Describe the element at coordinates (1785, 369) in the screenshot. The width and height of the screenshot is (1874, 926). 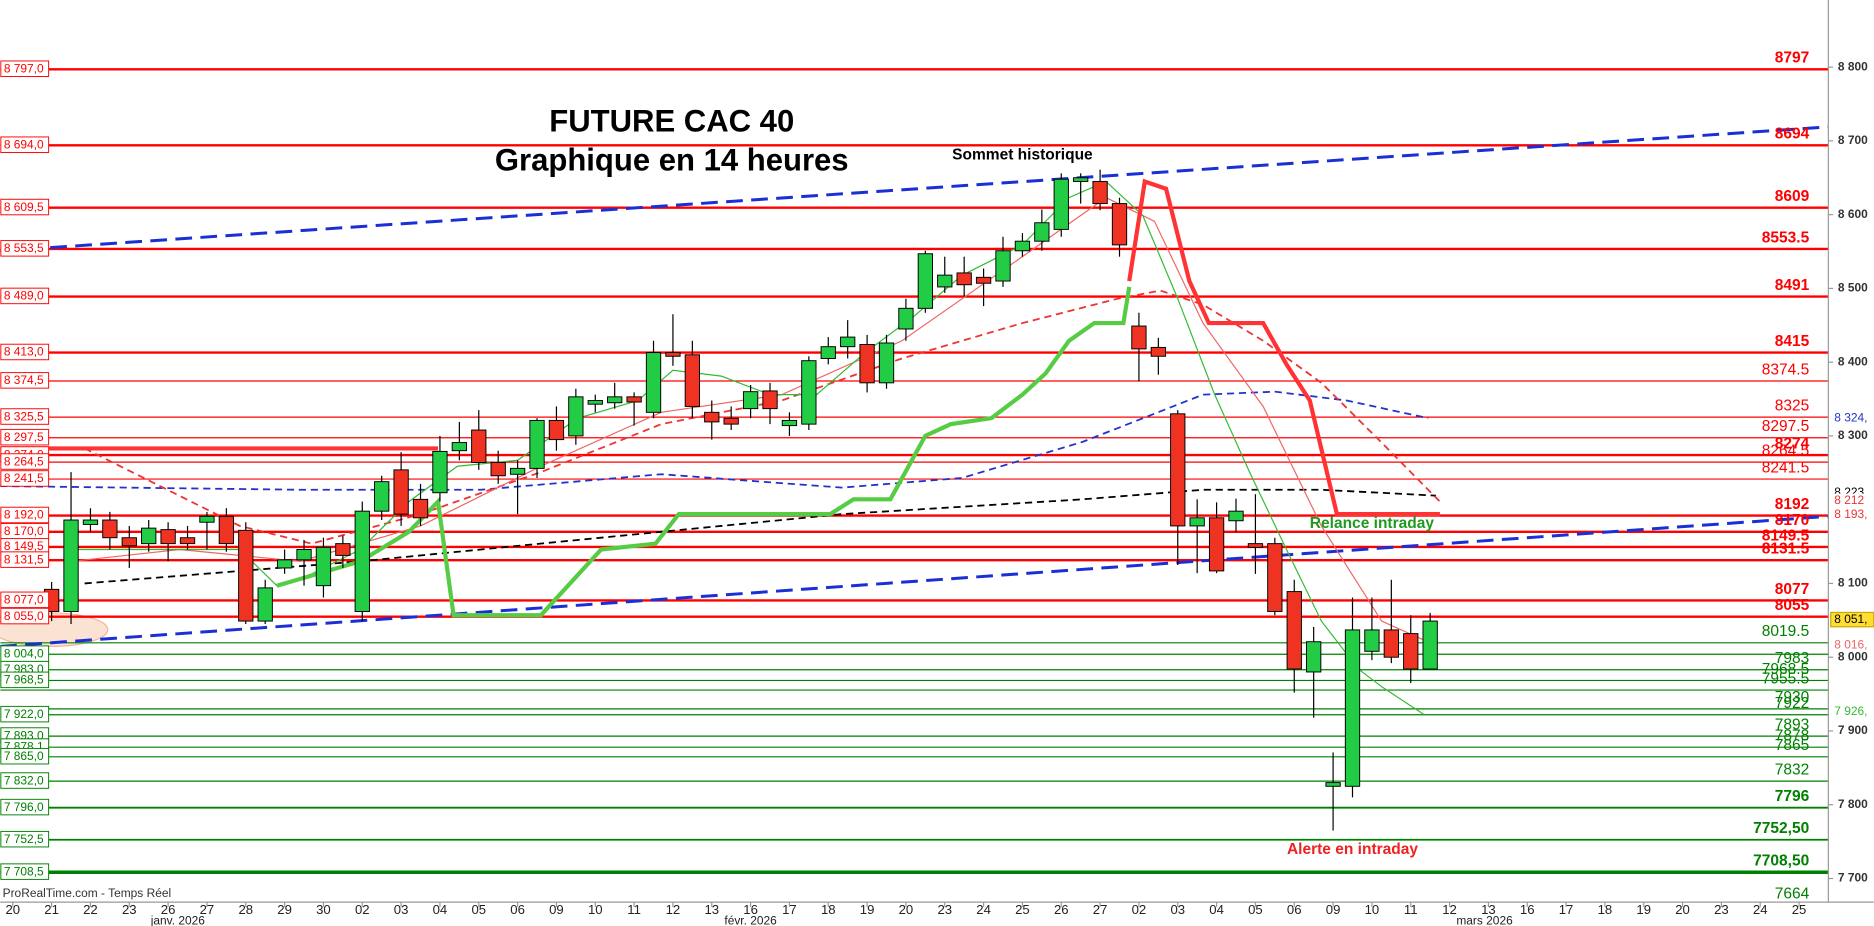
I see `level-right-label: 8374.5` at that location.